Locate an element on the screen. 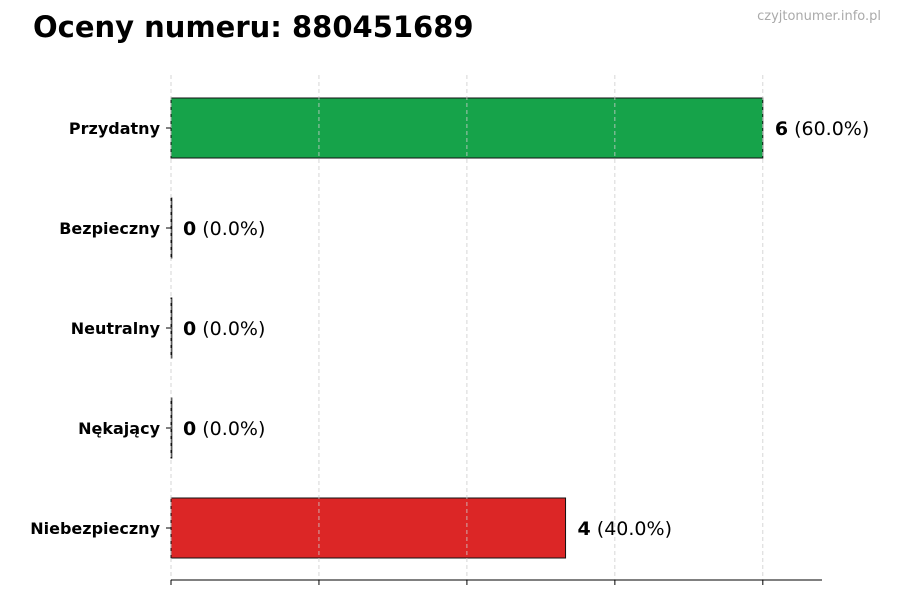  data-label-3: 0 (0.0%) is located at coordinates (224, 429).